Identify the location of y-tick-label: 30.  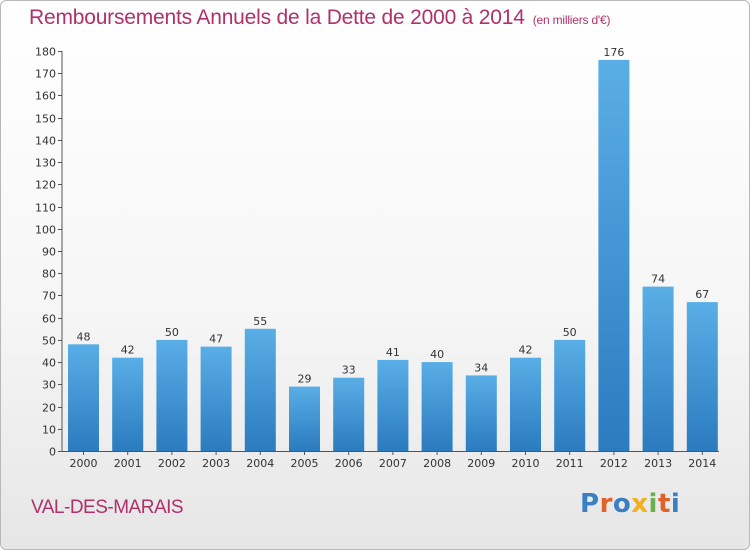
(49, 385).